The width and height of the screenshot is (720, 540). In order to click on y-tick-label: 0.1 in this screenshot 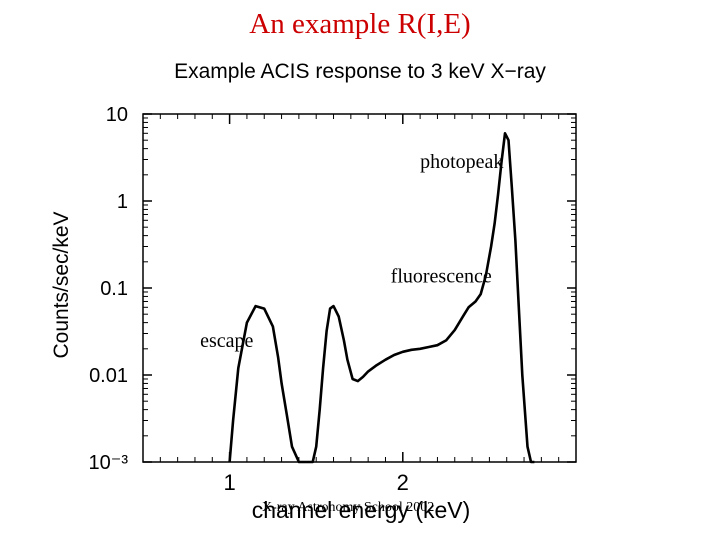, I will do `click(114, 289)`.